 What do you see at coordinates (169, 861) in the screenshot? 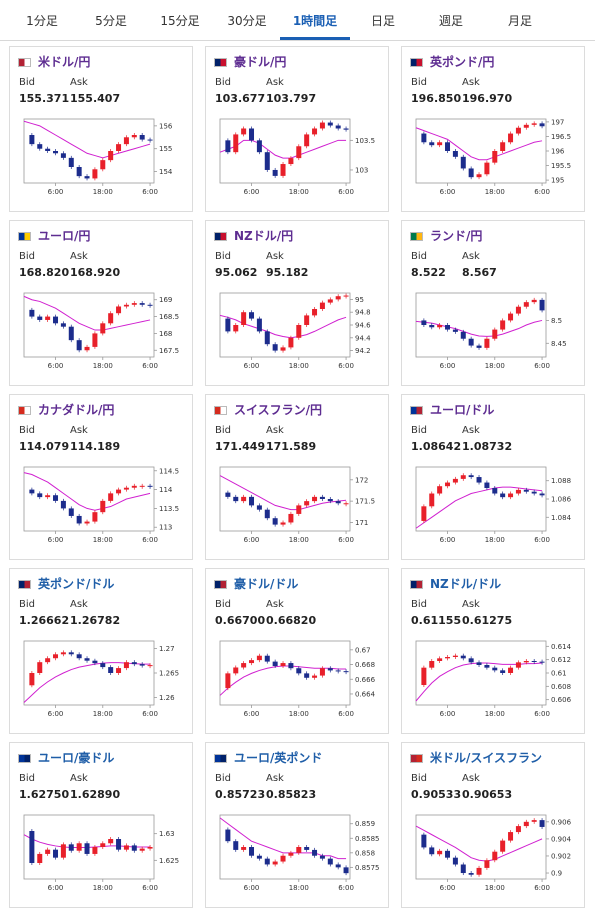
I see `y-tick-label: 1.625` at bounding box center [169, 861].